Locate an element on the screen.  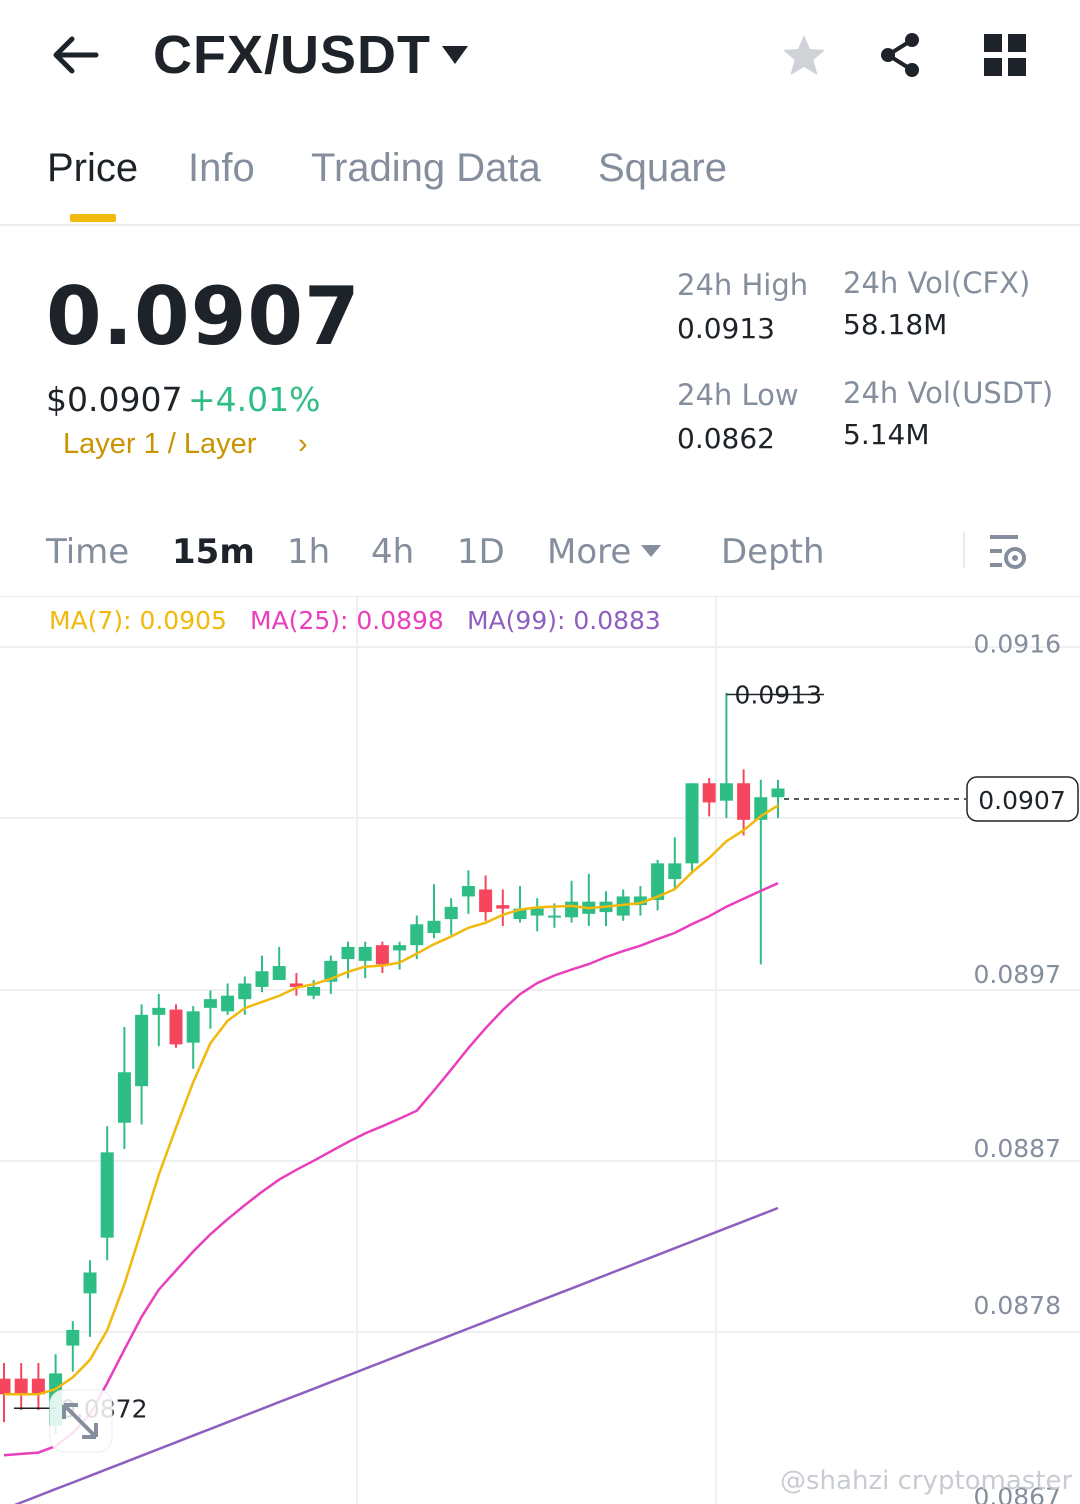
interval-4h: 4h is located at coordinates (393, 552).